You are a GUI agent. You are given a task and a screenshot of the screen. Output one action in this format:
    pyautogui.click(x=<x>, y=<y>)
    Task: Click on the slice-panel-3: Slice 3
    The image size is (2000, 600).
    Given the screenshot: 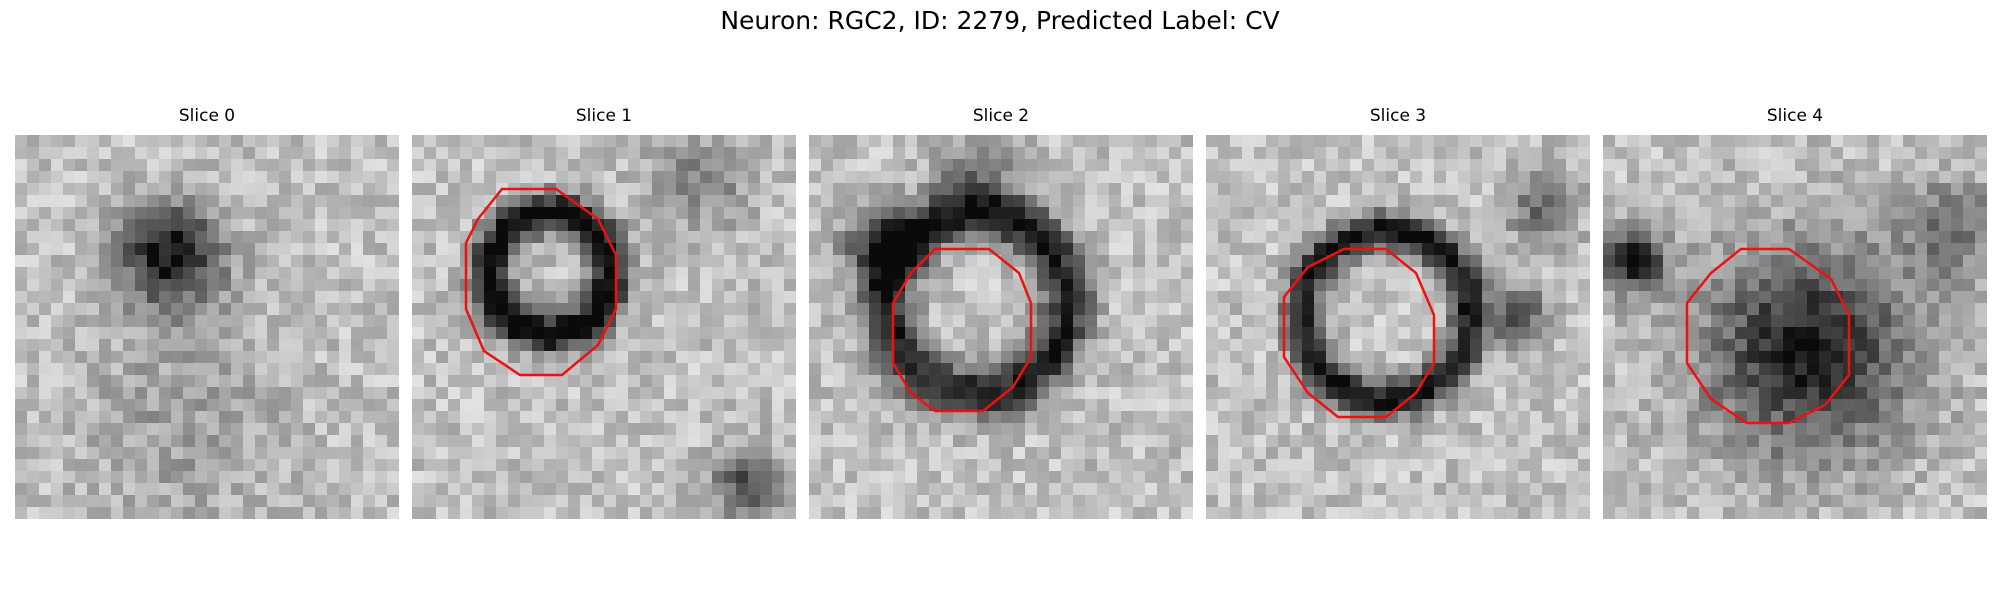 What is the action you would take?
    pyautogui.click(x=1398, y=312)
    